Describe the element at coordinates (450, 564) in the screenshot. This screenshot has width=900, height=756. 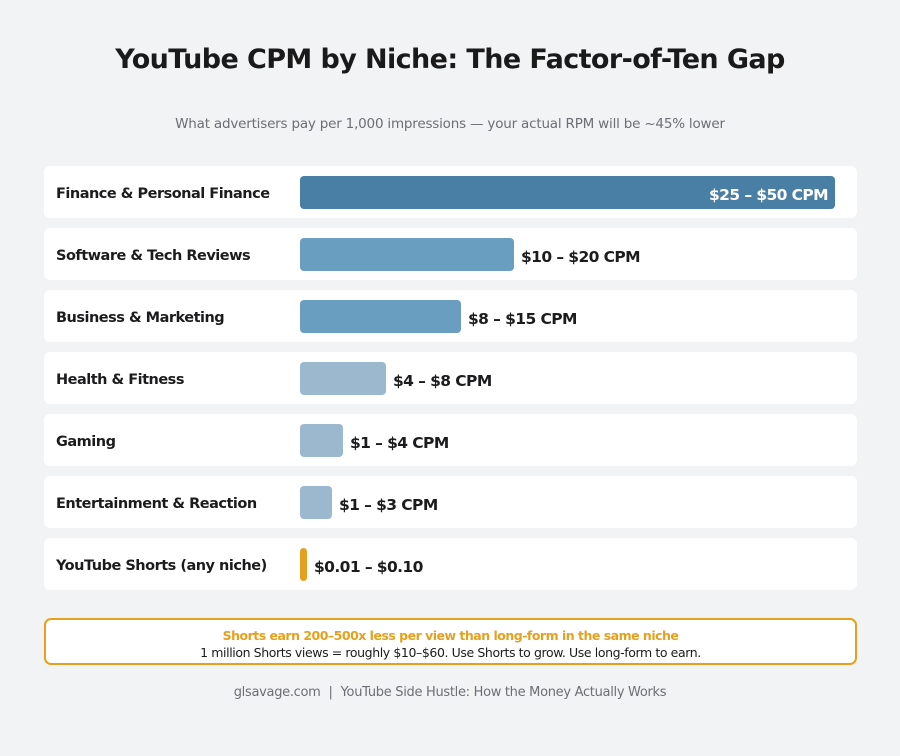
I see `bar-row-shorts: YouTube Shorts (any niche) $0.01 – $0.10` at that location.